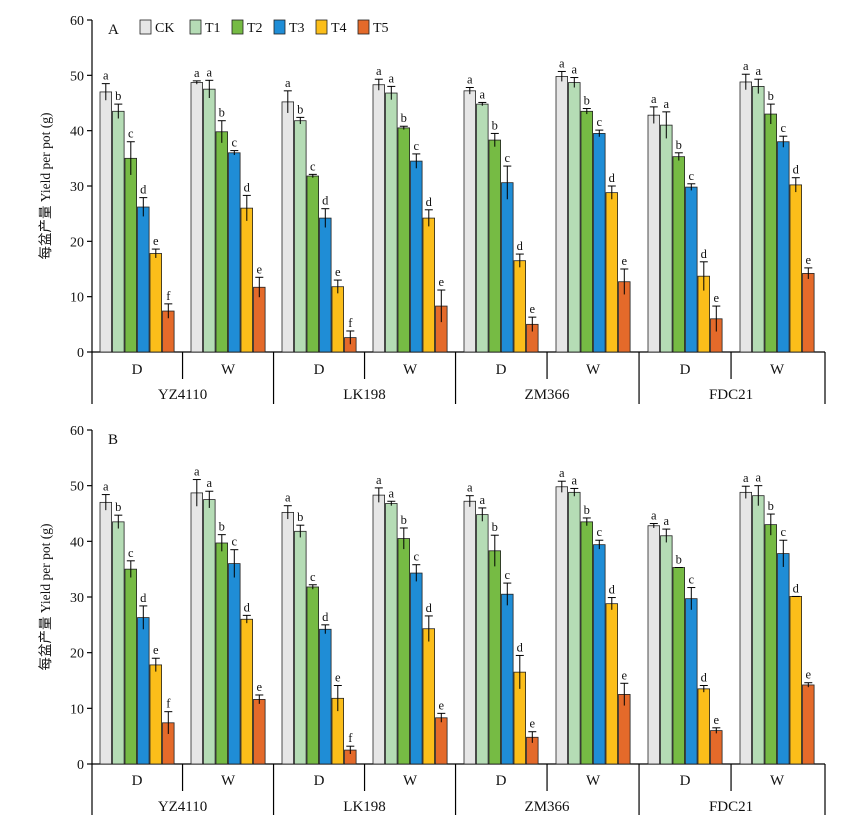 This screenshot has width=864, height=824. Describe the element at coordinates (213, 28) in the screenshot. I see `legend-label: T1` at that location.